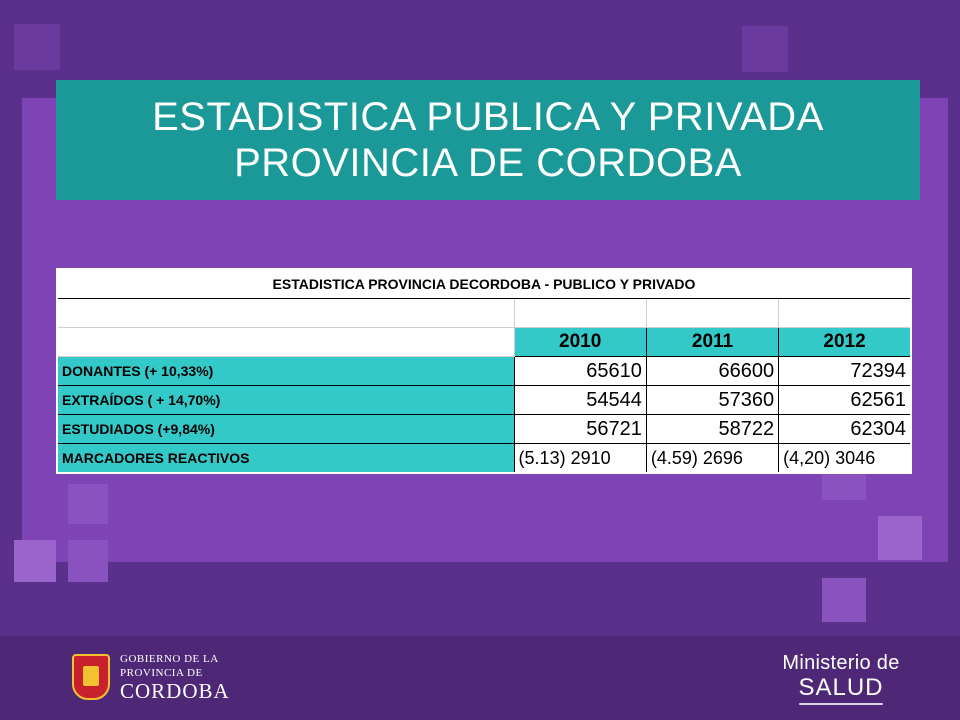  What do you see at coordinates (480, 678) in the screenshot?
I see `footer-bar` at bounding box center [480, 678].